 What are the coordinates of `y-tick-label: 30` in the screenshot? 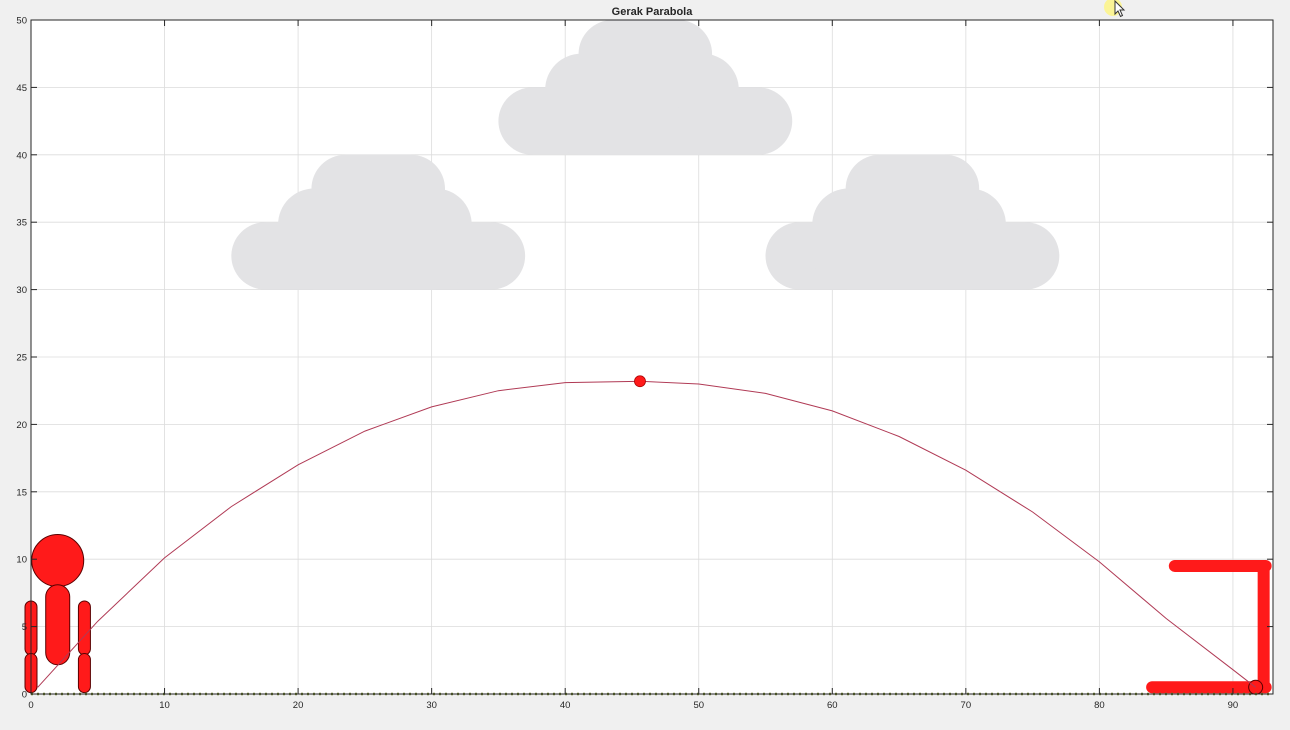 It's located at (21, 290).